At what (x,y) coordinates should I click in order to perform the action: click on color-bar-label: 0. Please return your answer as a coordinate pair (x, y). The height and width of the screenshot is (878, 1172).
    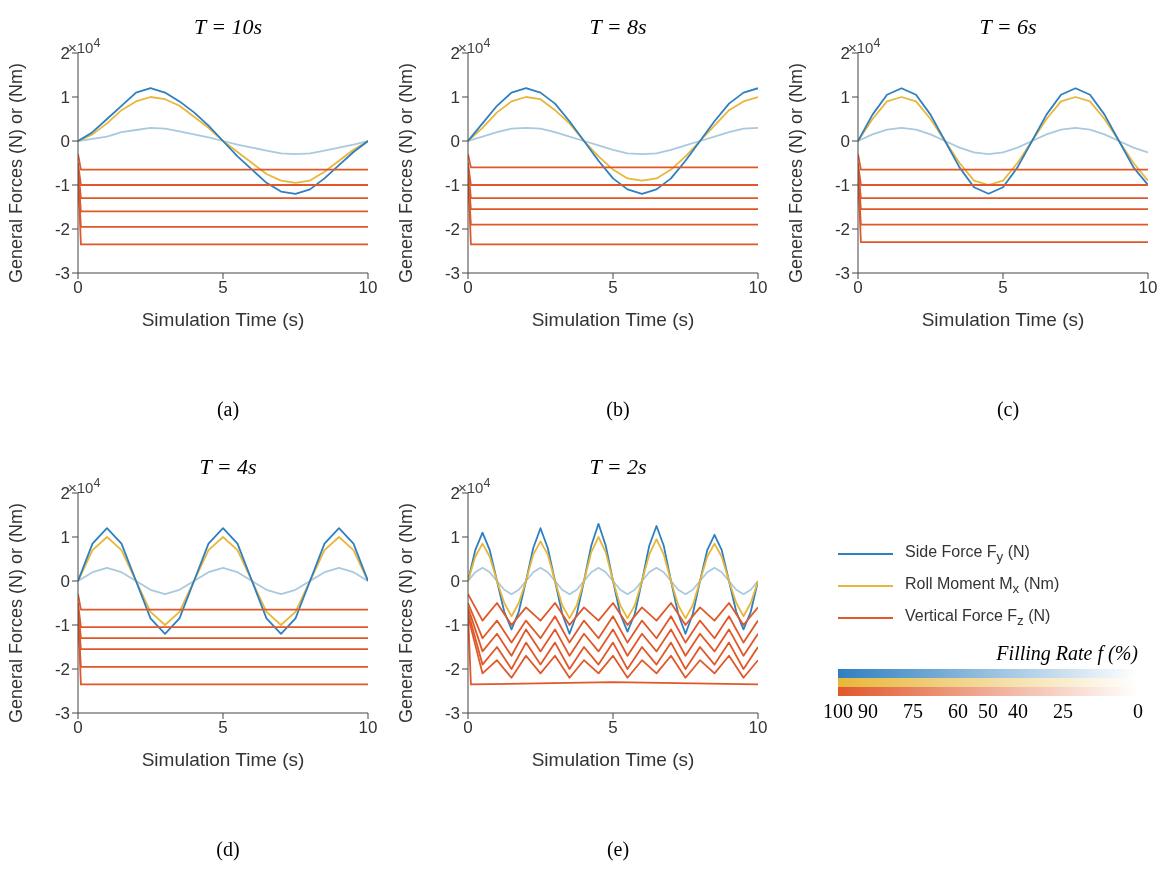
    Looking at the image, I should click on (1138, 711).